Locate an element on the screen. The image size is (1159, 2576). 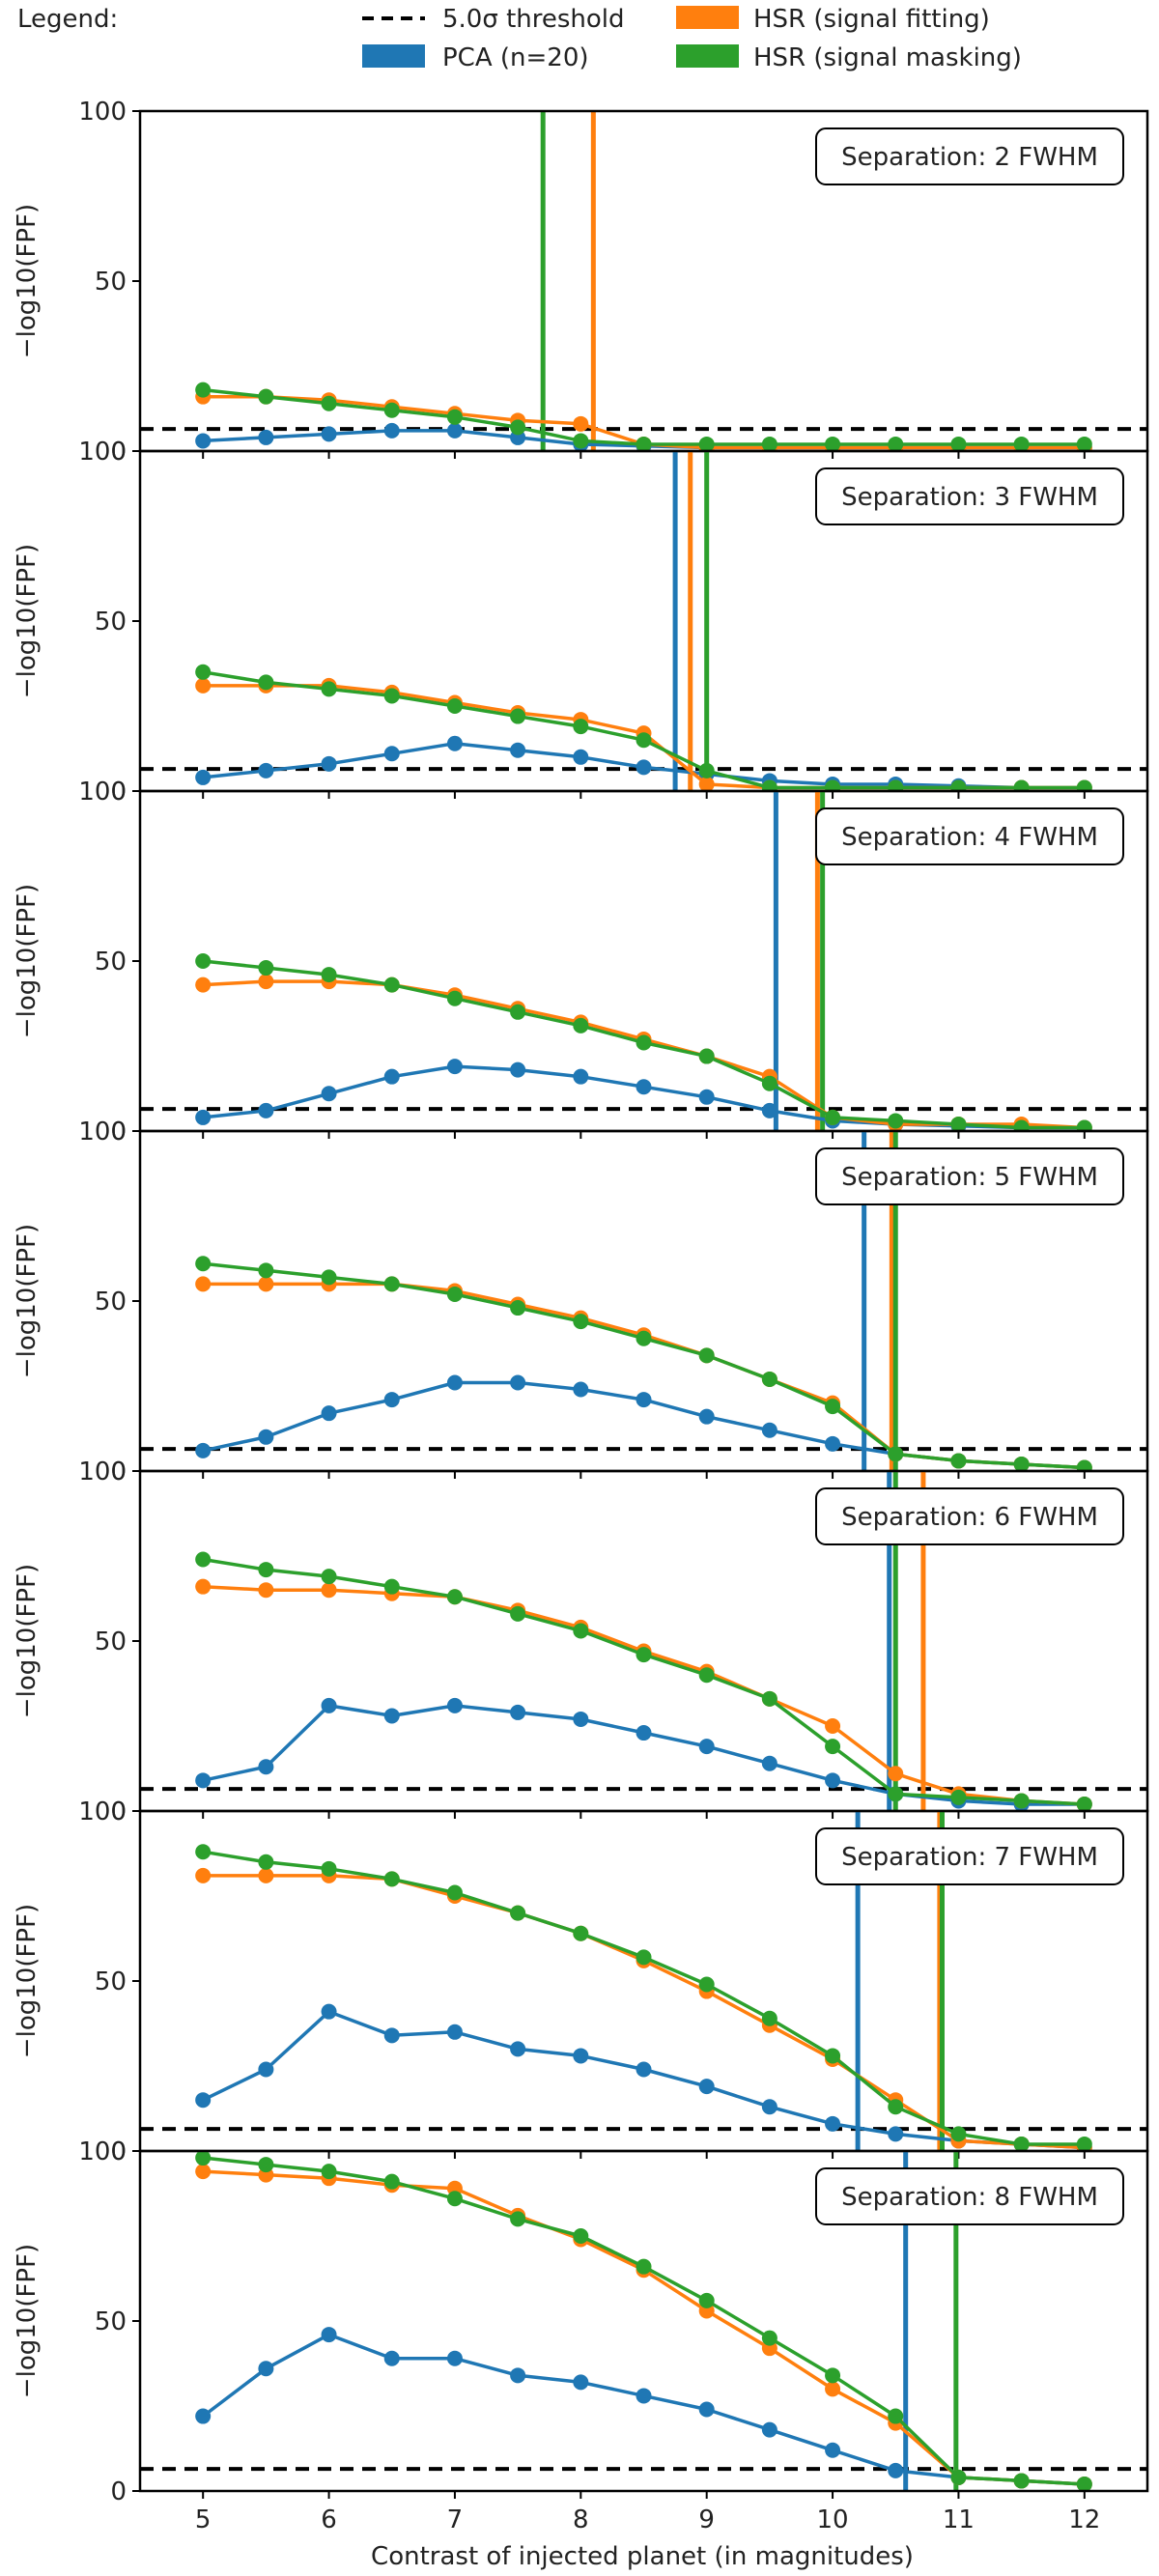
legend-masking-label: HSR (signal masking) is located at coordinates (887, 57).